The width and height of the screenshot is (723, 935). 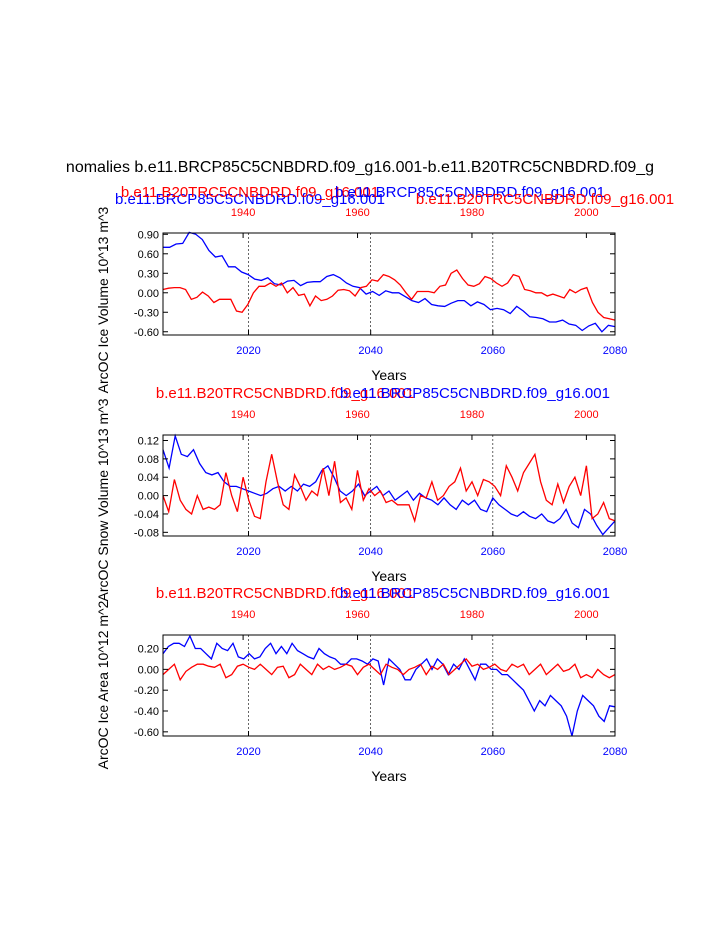 I want to click on y-axis-label: ArcOC Ice Volume 10^13 m^3, so click(x=103, y=299).